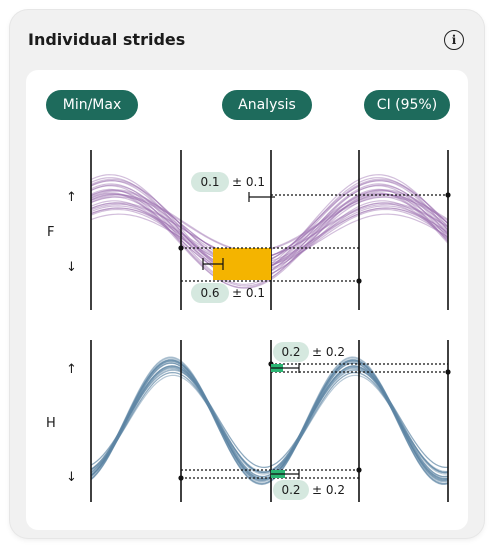 Image resolution: width=500 pixels, height=550 pixels. Describe the element at coordinates (50, 232) in the screenshot. I see `f-label: F` at that location.